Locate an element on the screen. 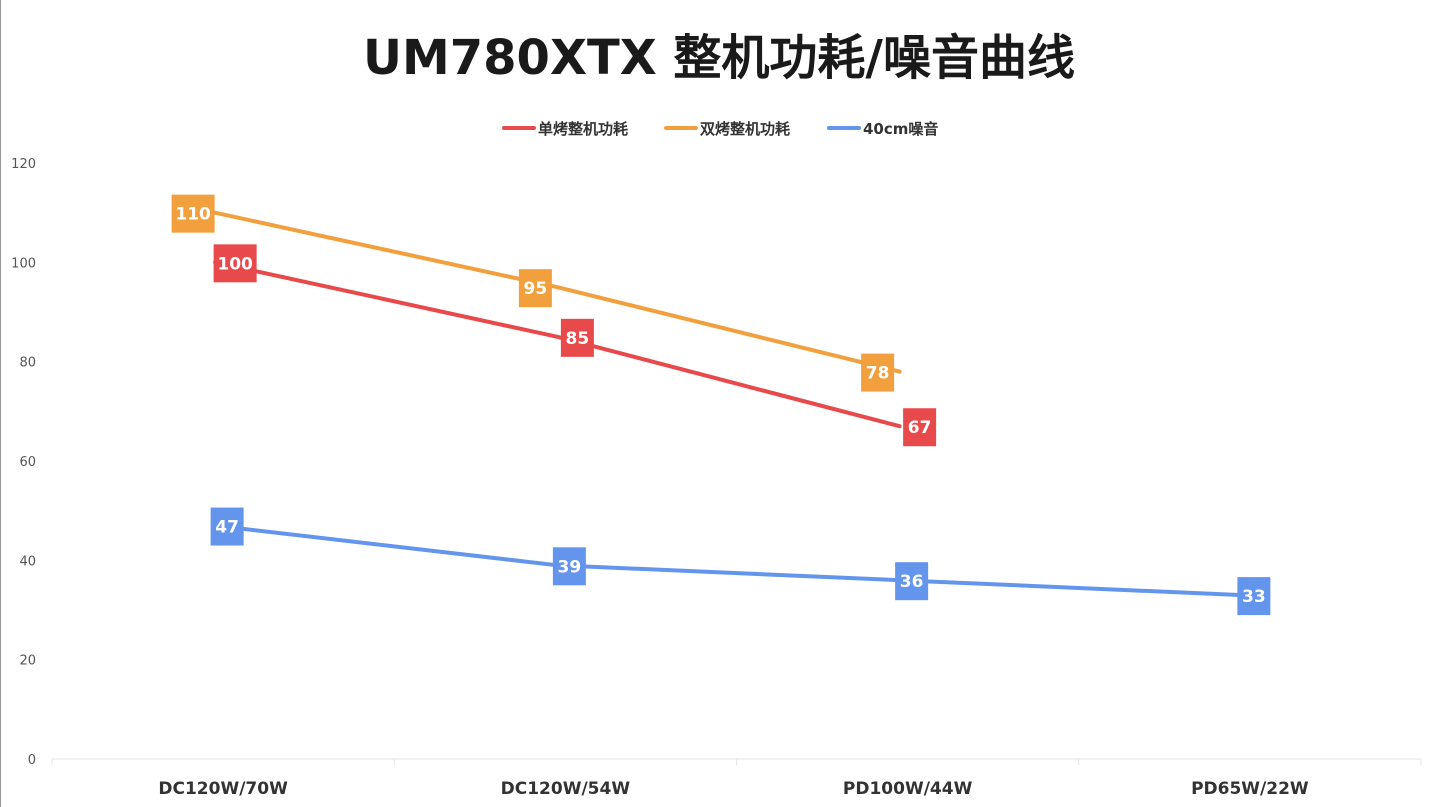 The image size is (1438, 807). data-label: 67 is located at coordinates (920, 427).